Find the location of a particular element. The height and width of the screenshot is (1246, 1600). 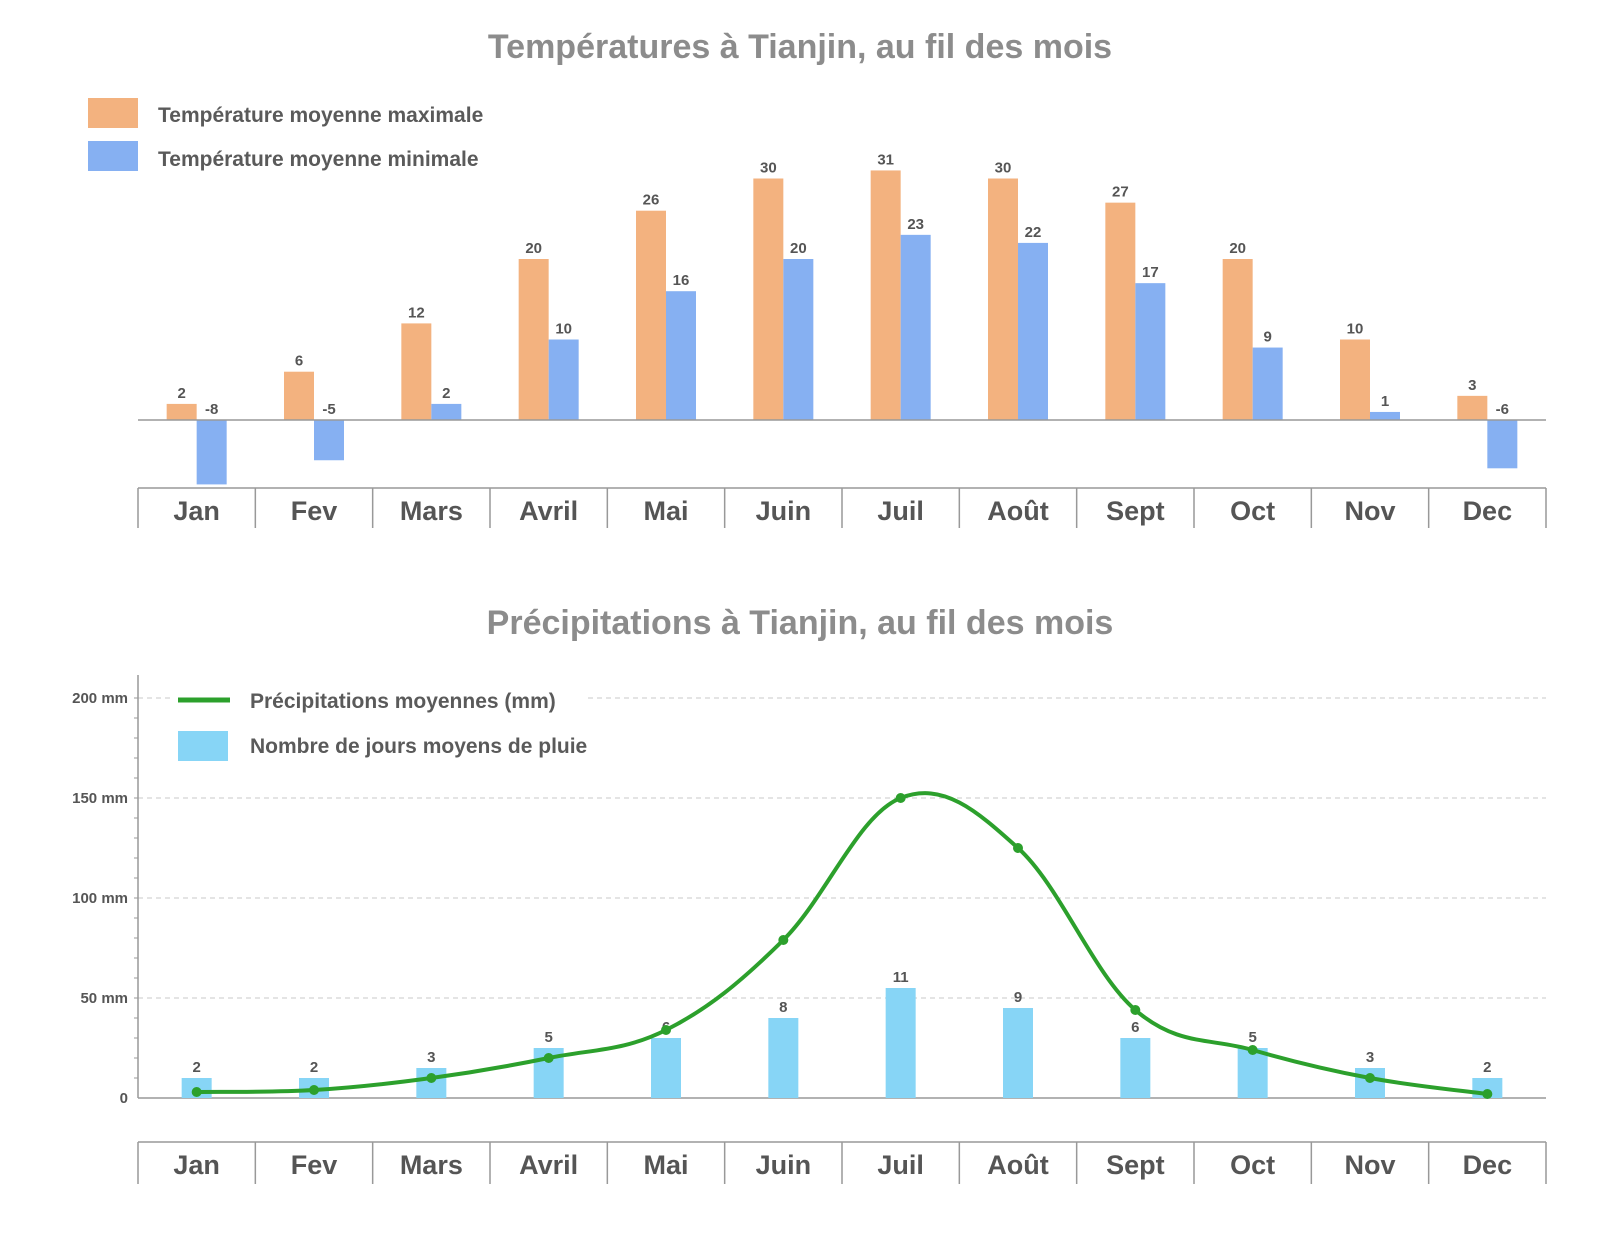

max-temp-label-aout: 30 is located at coordinates (1003, 168).